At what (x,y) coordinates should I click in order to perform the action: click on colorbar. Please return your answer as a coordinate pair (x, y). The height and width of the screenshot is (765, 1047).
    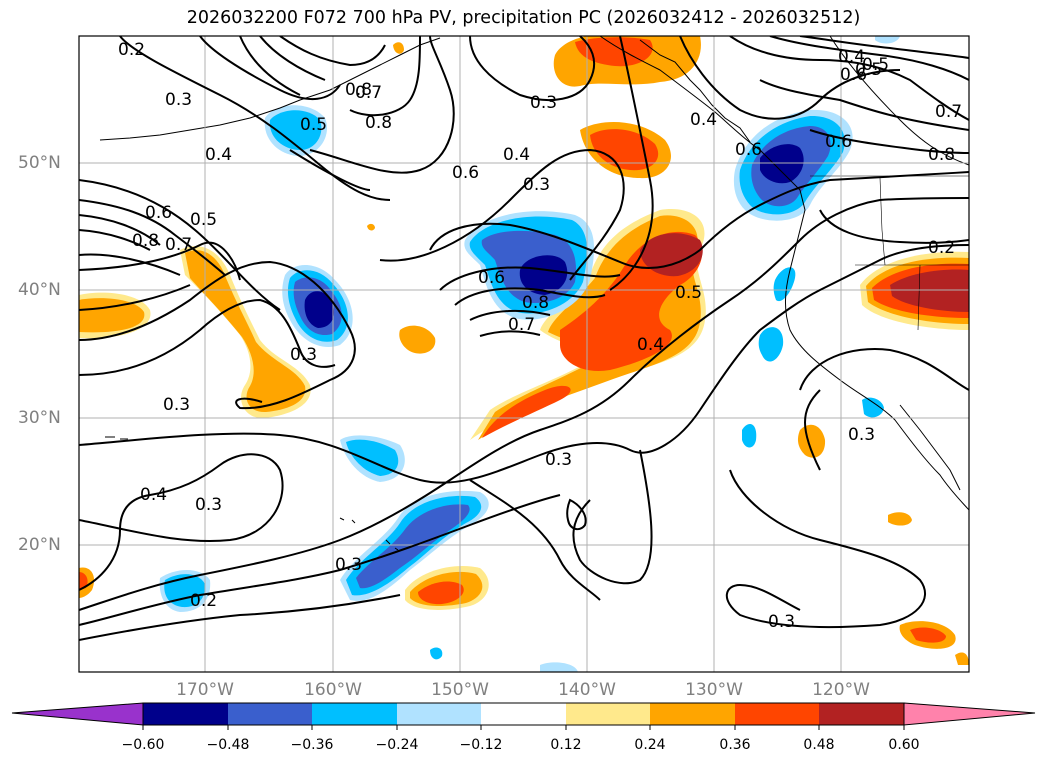
    Looking at the image, I should click on (523, 716).